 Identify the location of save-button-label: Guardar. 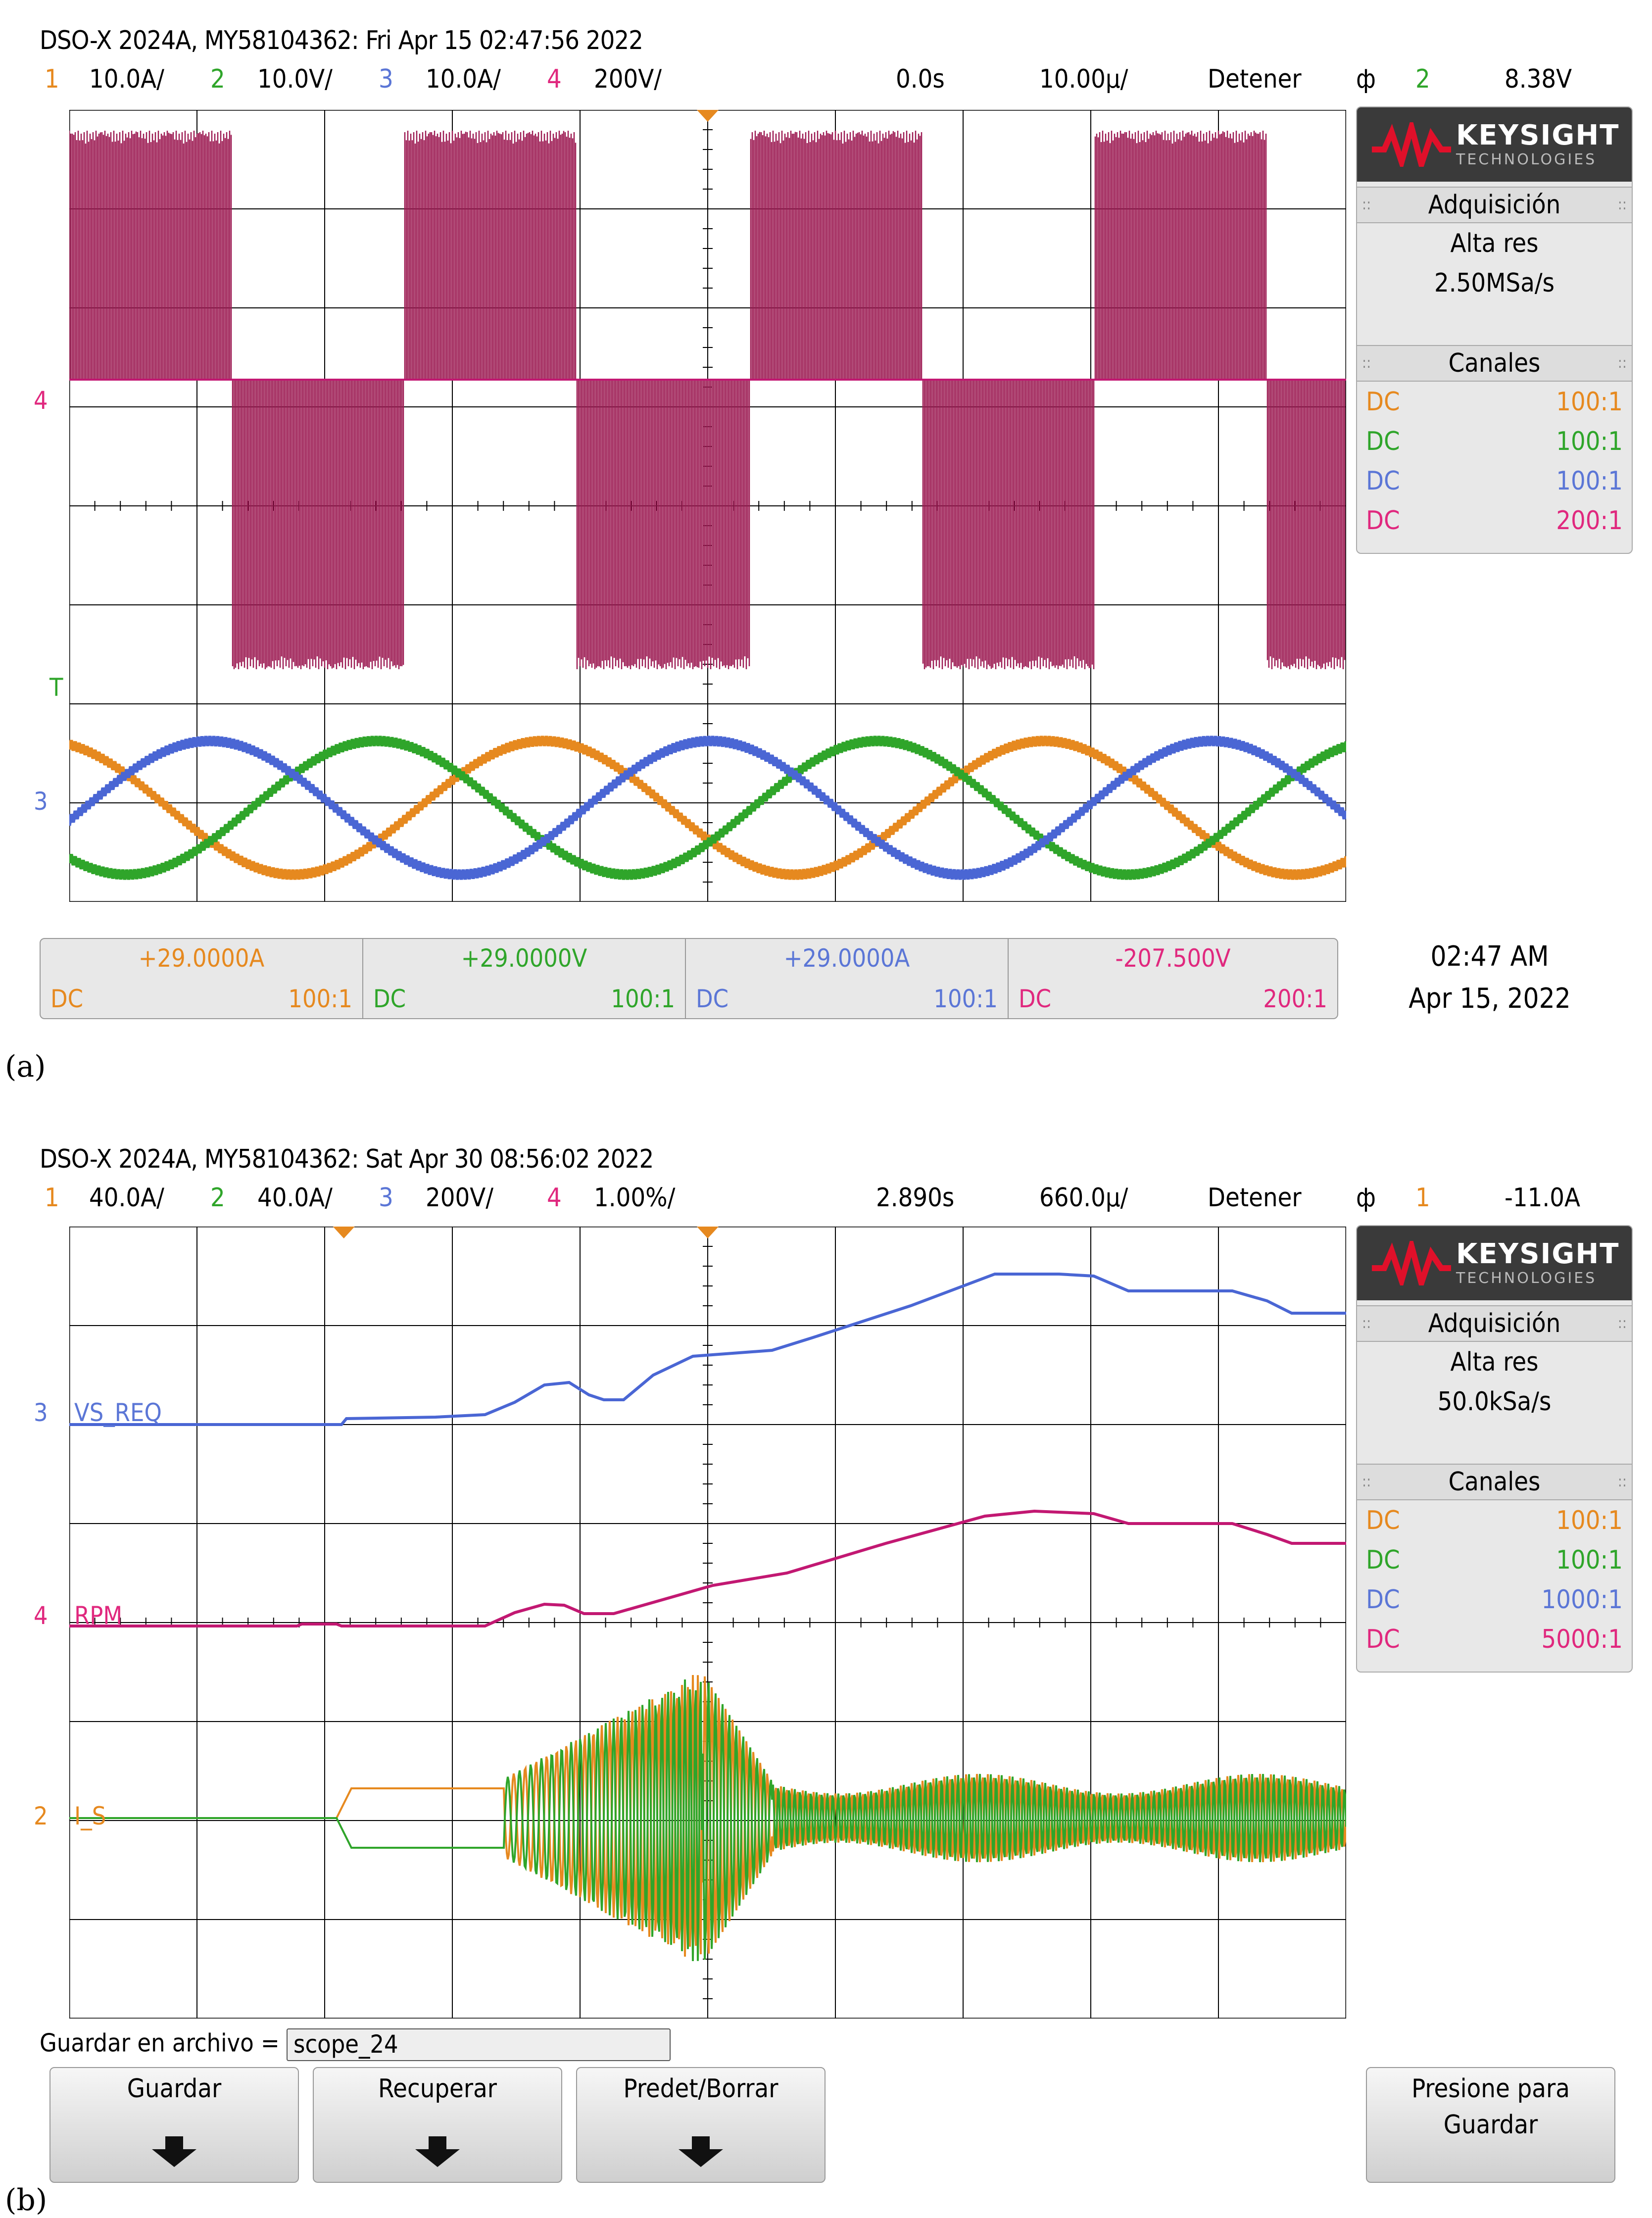
(174, 2089).